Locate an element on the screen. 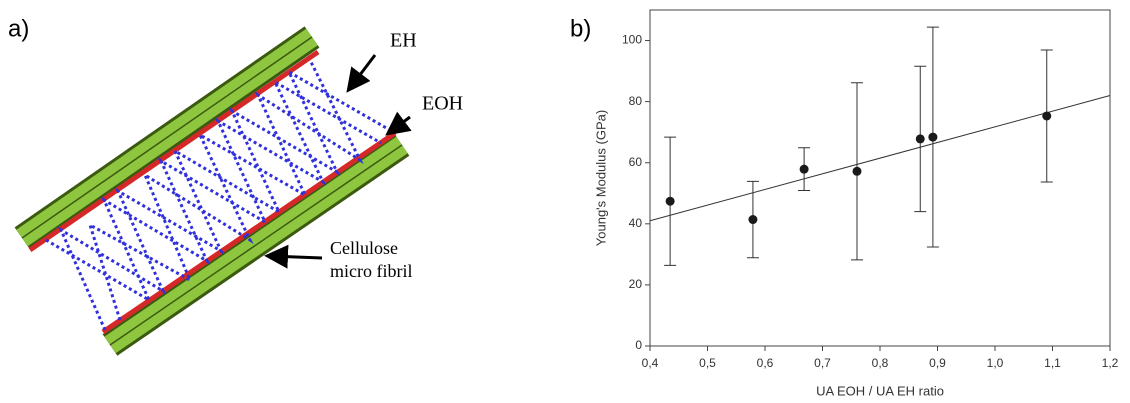 The width and height of the screenshot is (1130, 403). fit-line is located at coordinates (880, 158).